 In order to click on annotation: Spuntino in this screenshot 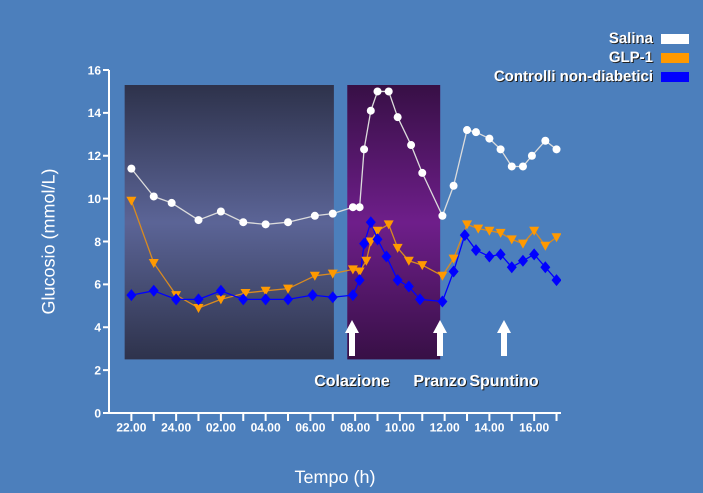, I will do `click(504, 381)`.